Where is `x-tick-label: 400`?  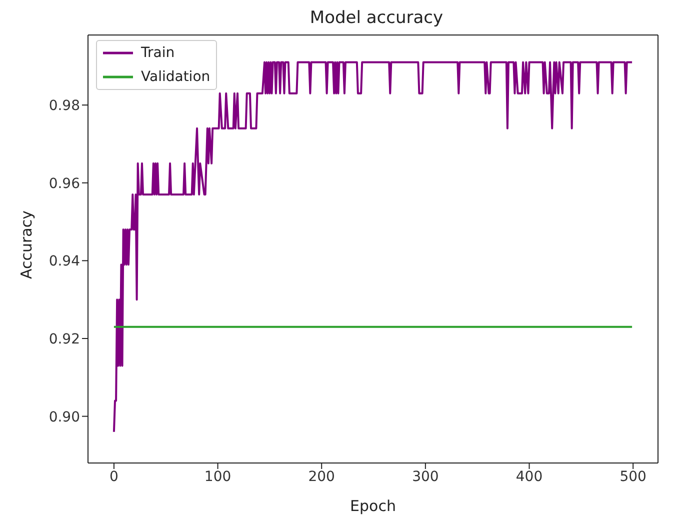
x-tick-label: 400 is located at coordinates (529, 476).